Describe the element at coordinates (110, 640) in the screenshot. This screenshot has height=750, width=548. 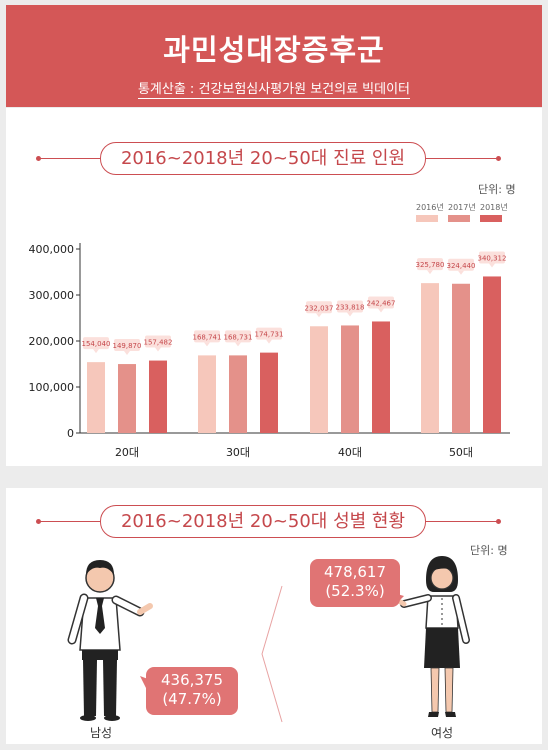
I see `male-figure-icon` at that location.